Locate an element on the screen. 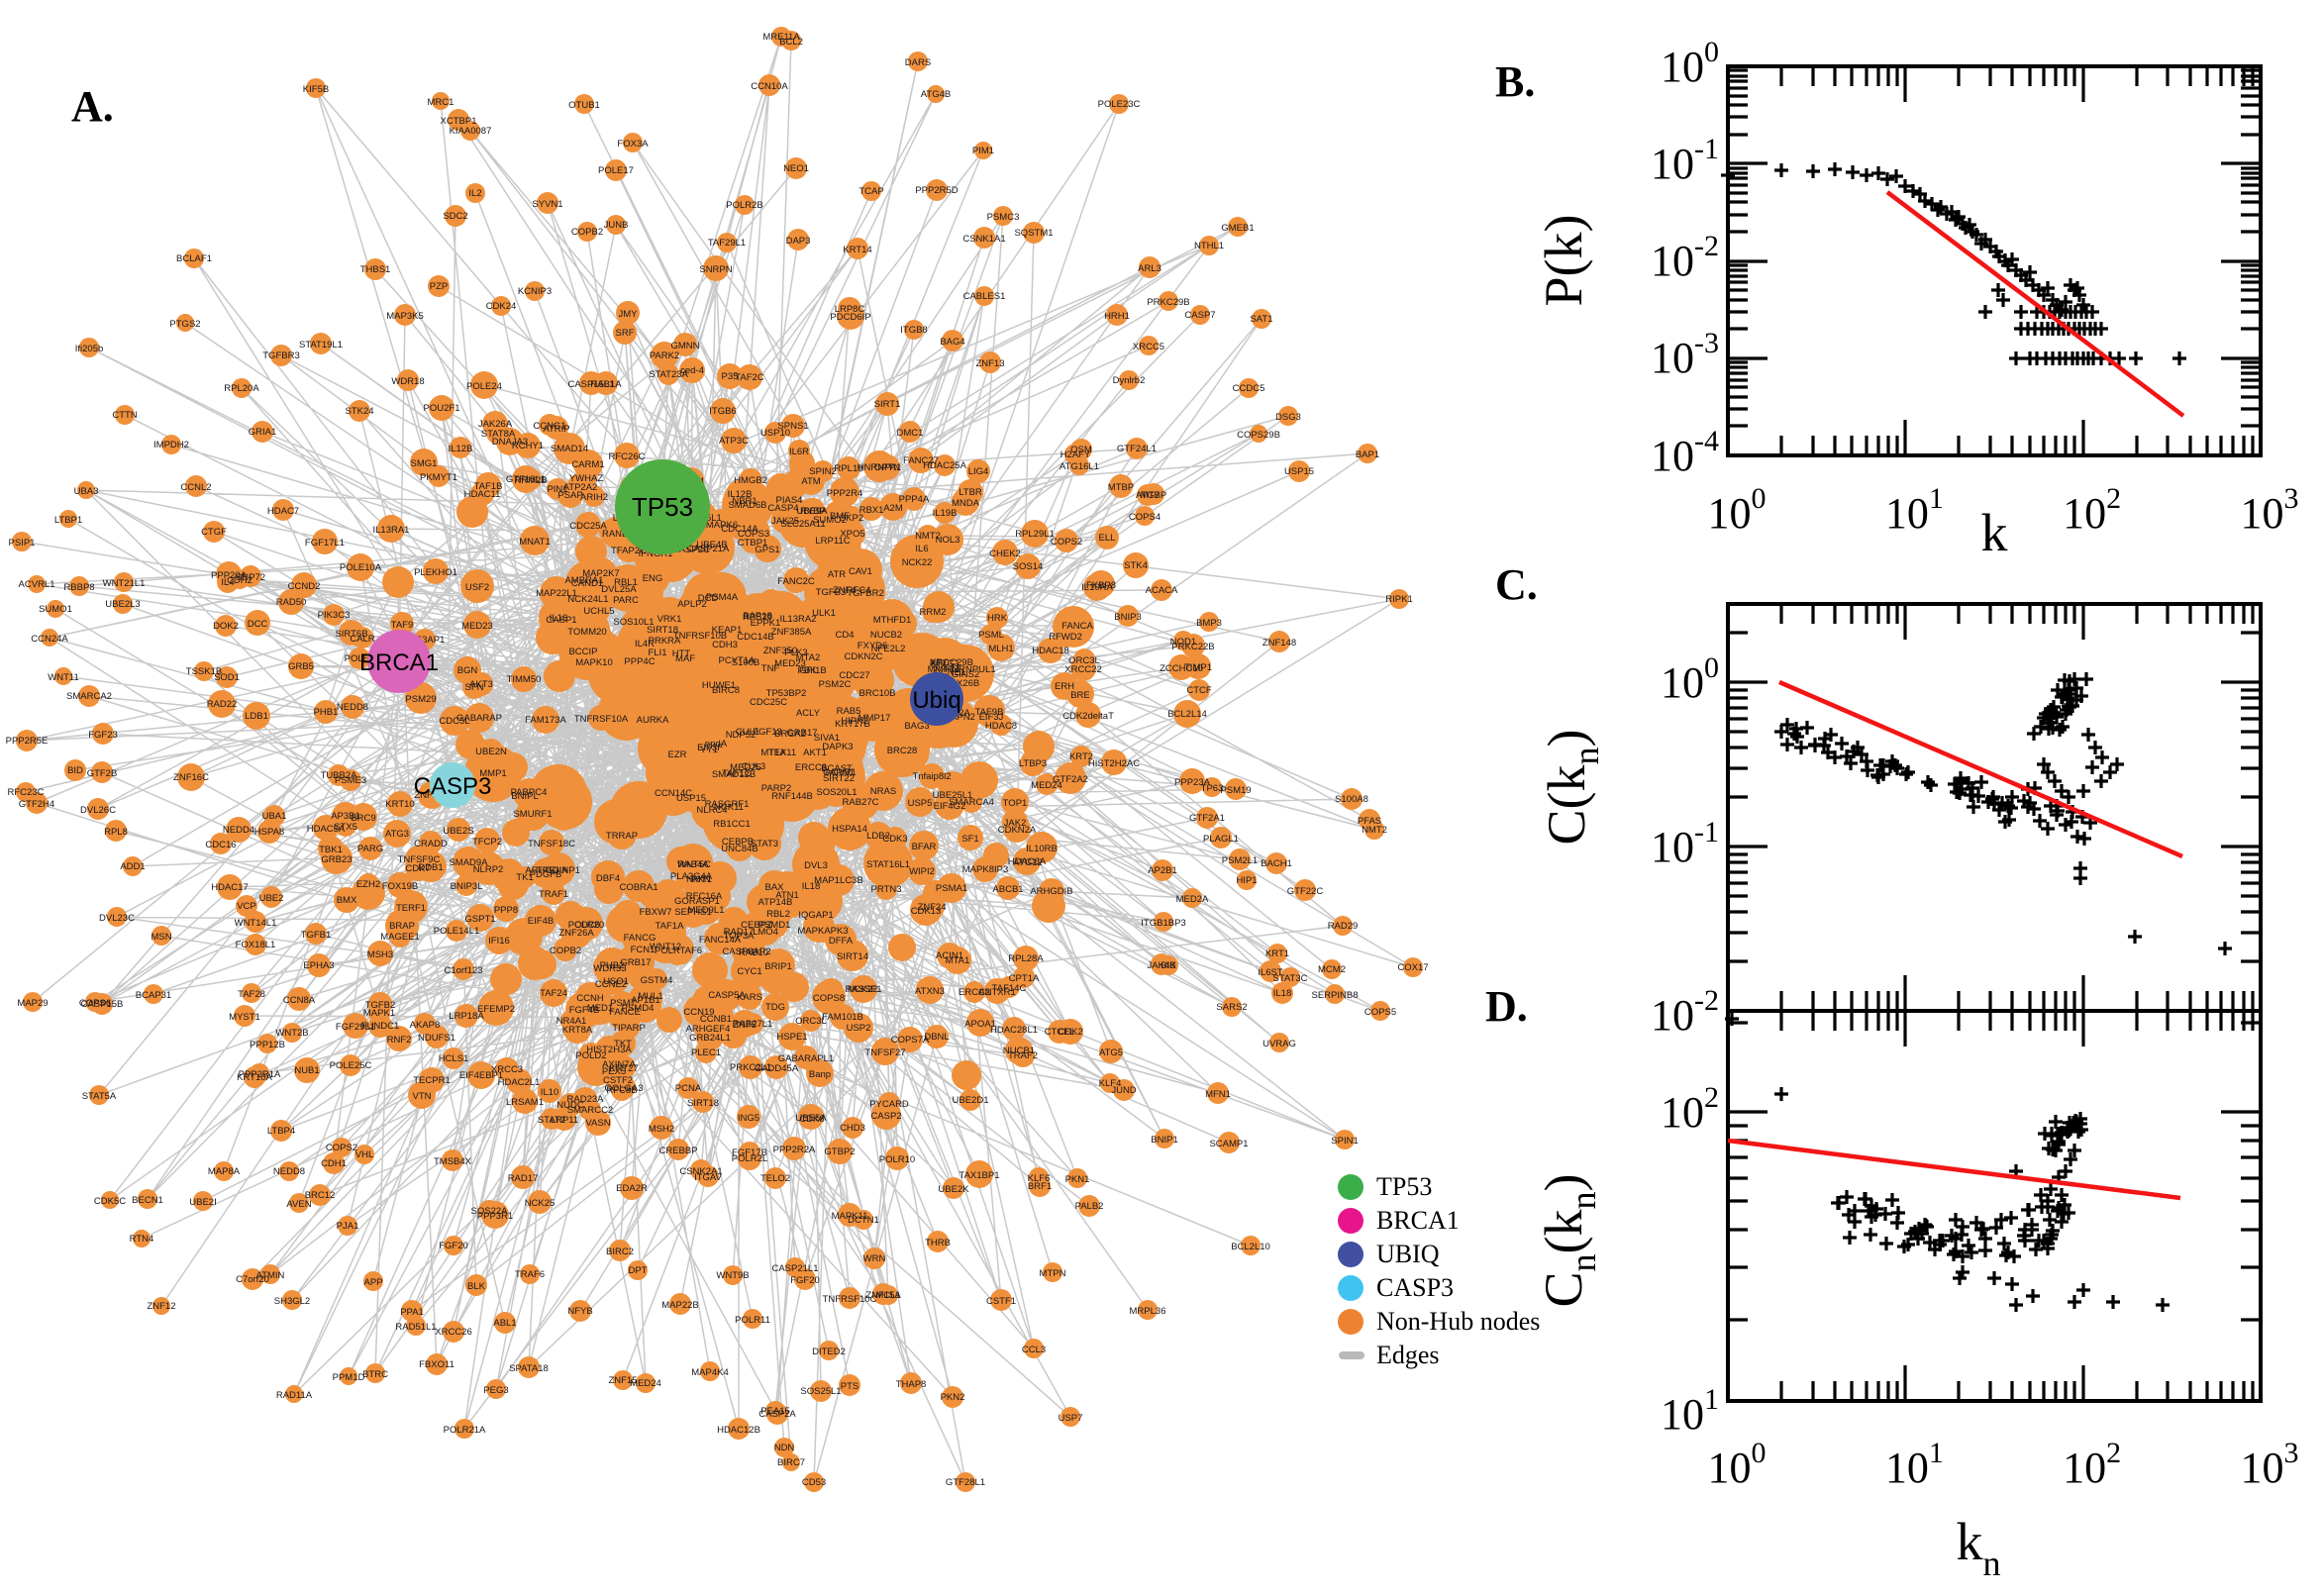 The width and height of the screenshot is (2323, 1596). svg-text: CDKN2A is located at coordinates (1018, 830).